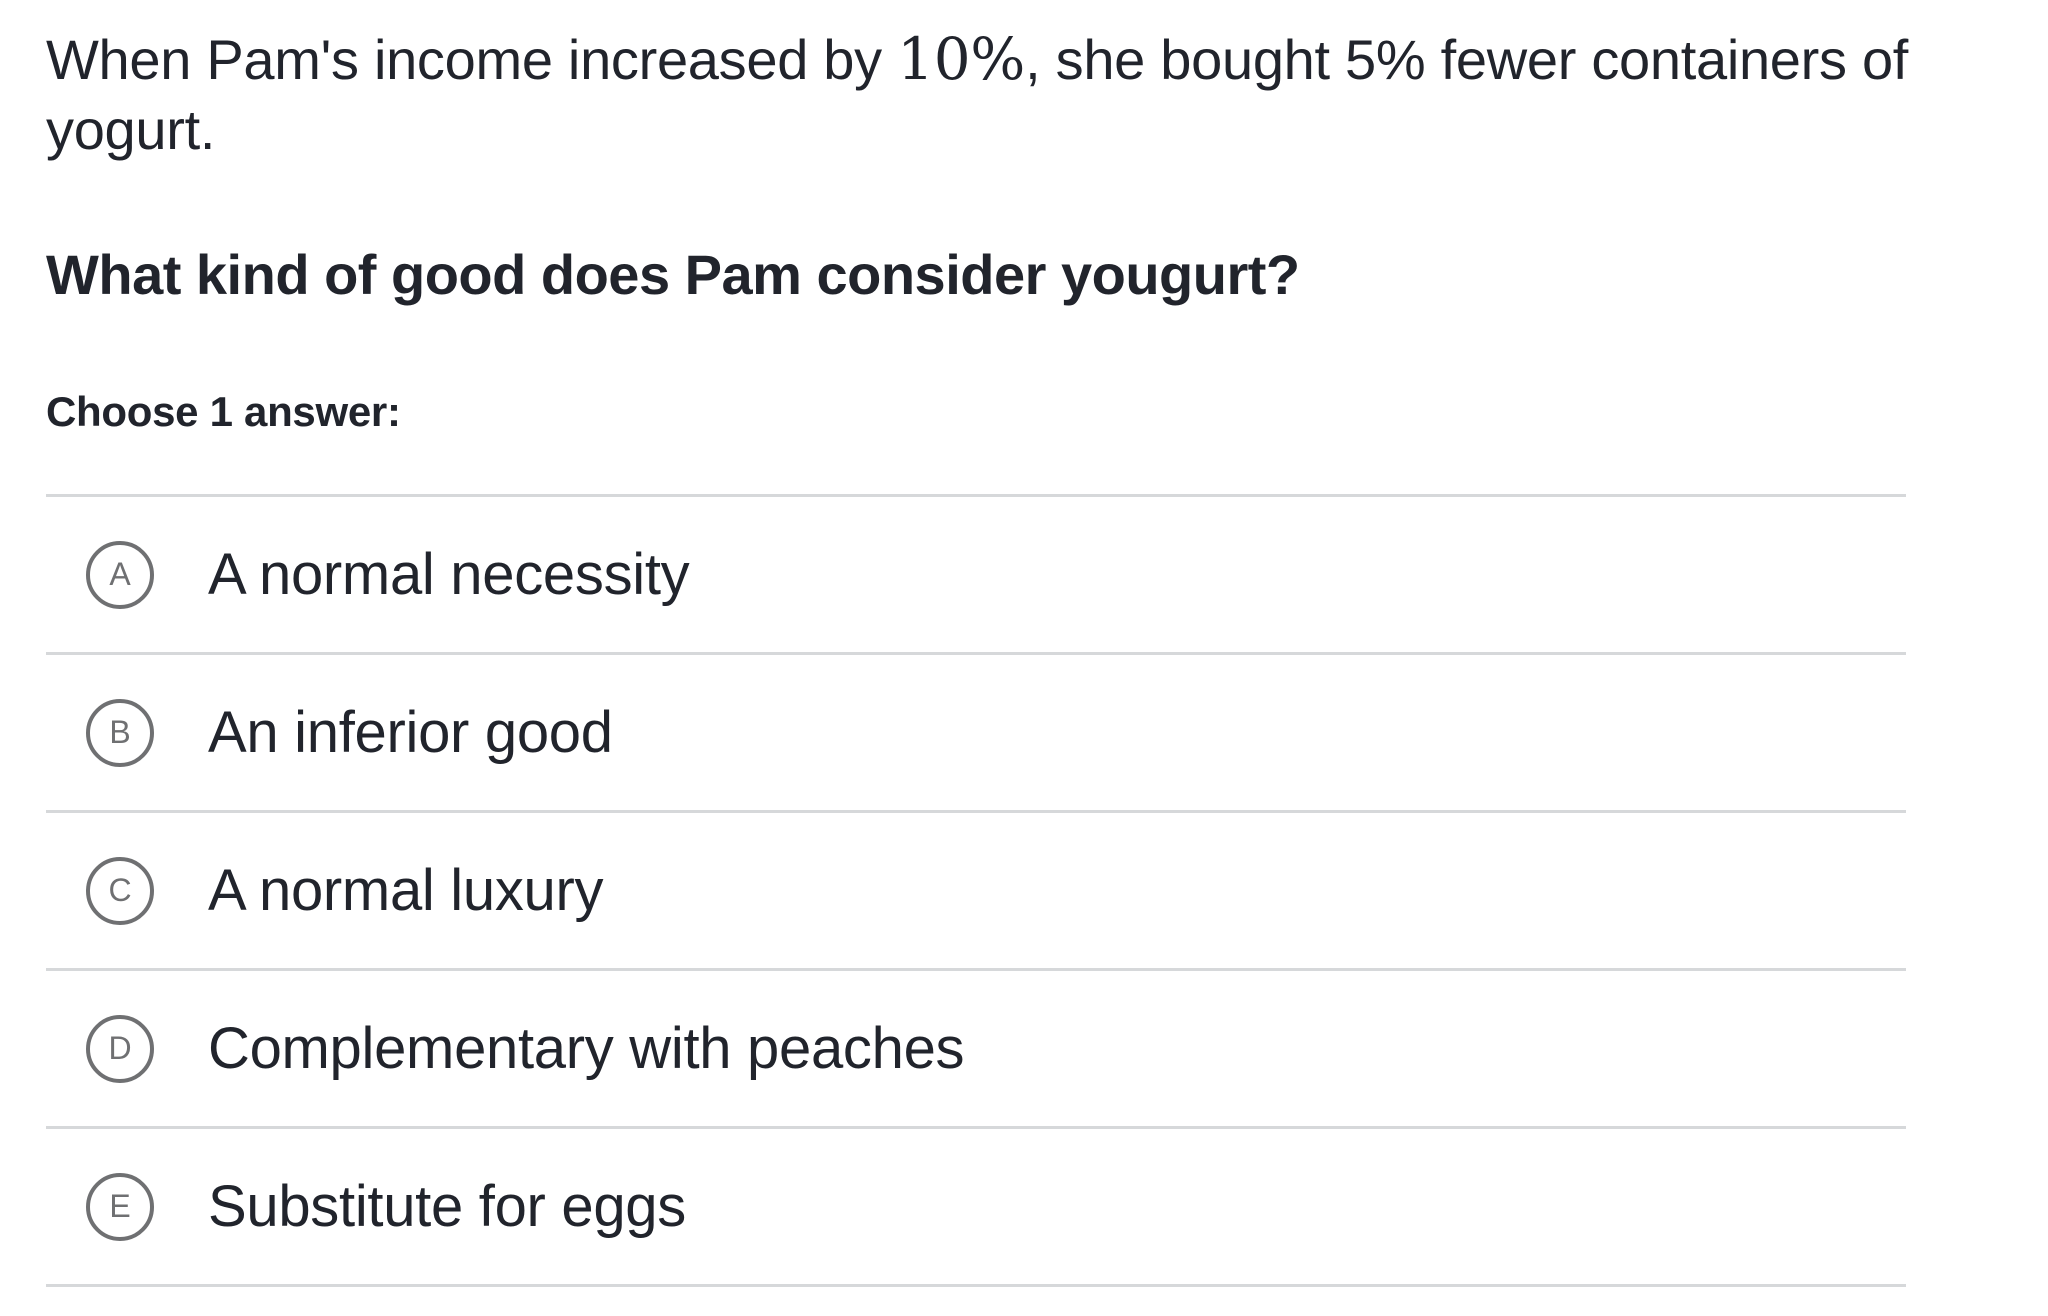  I want to click on question-text-before: When Pam's income increased by, so click(472, 59).